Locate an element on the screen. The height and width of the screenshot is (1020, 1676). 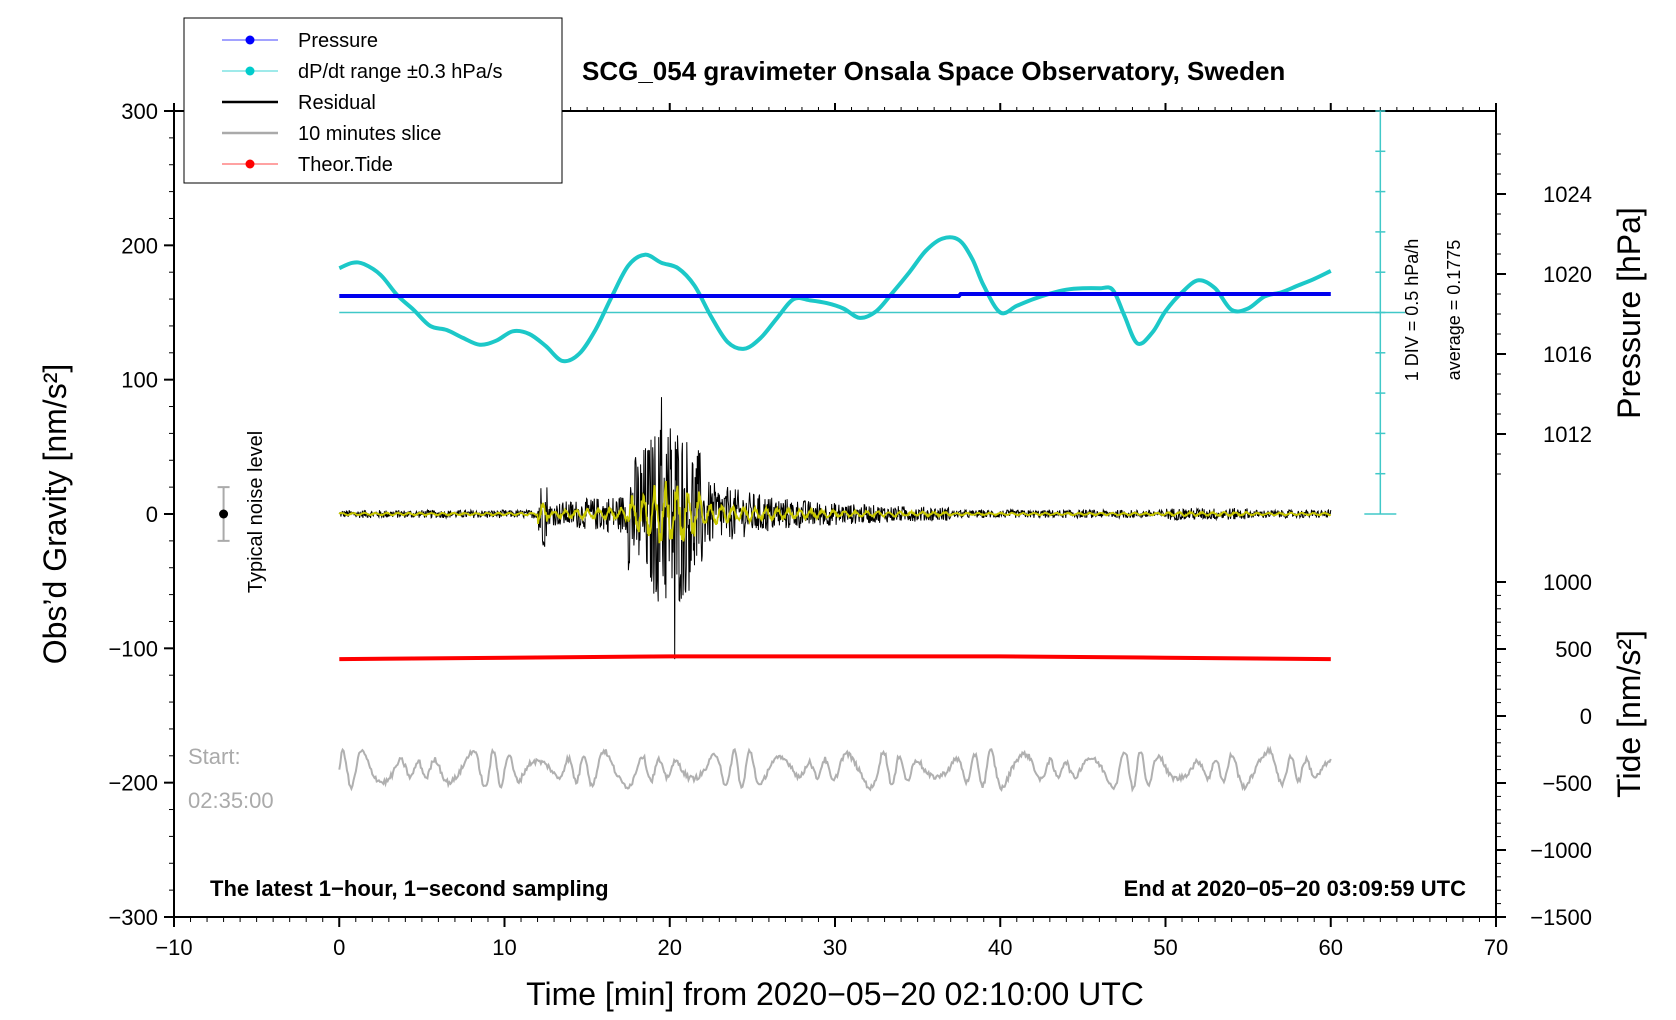
pressure-axis-title: Pressure [hPa] is located at coordinates (1629, 313).